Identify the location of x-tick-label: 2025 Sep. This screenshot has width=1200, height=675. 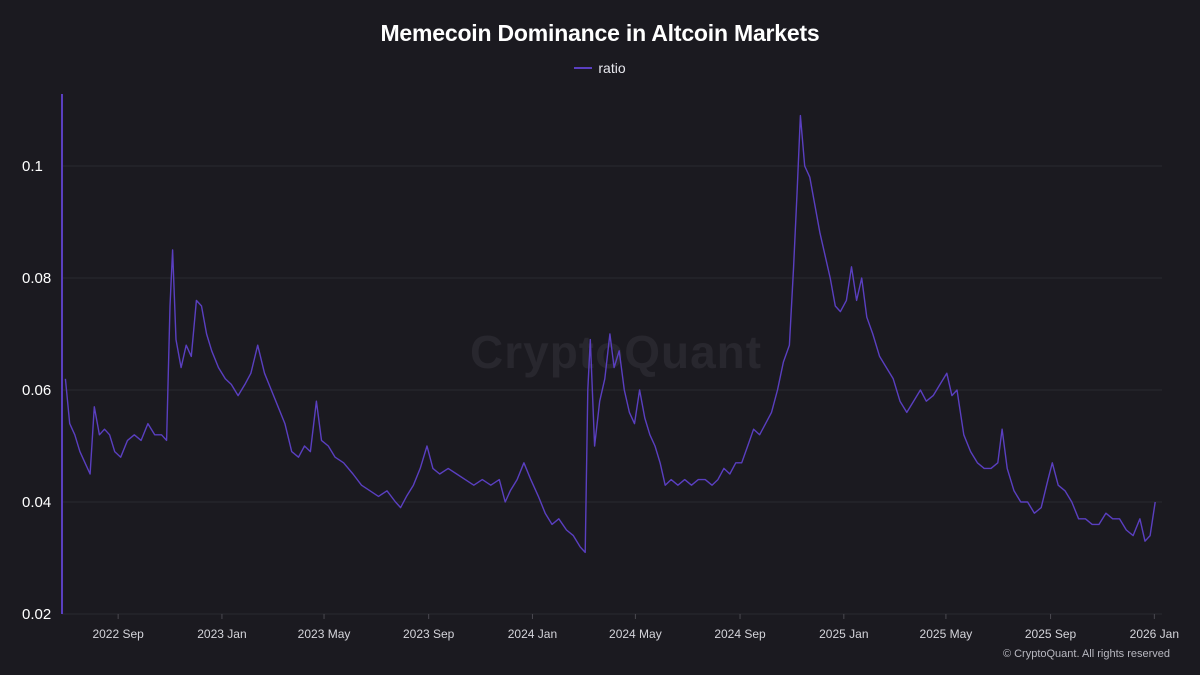
(1051, 634).